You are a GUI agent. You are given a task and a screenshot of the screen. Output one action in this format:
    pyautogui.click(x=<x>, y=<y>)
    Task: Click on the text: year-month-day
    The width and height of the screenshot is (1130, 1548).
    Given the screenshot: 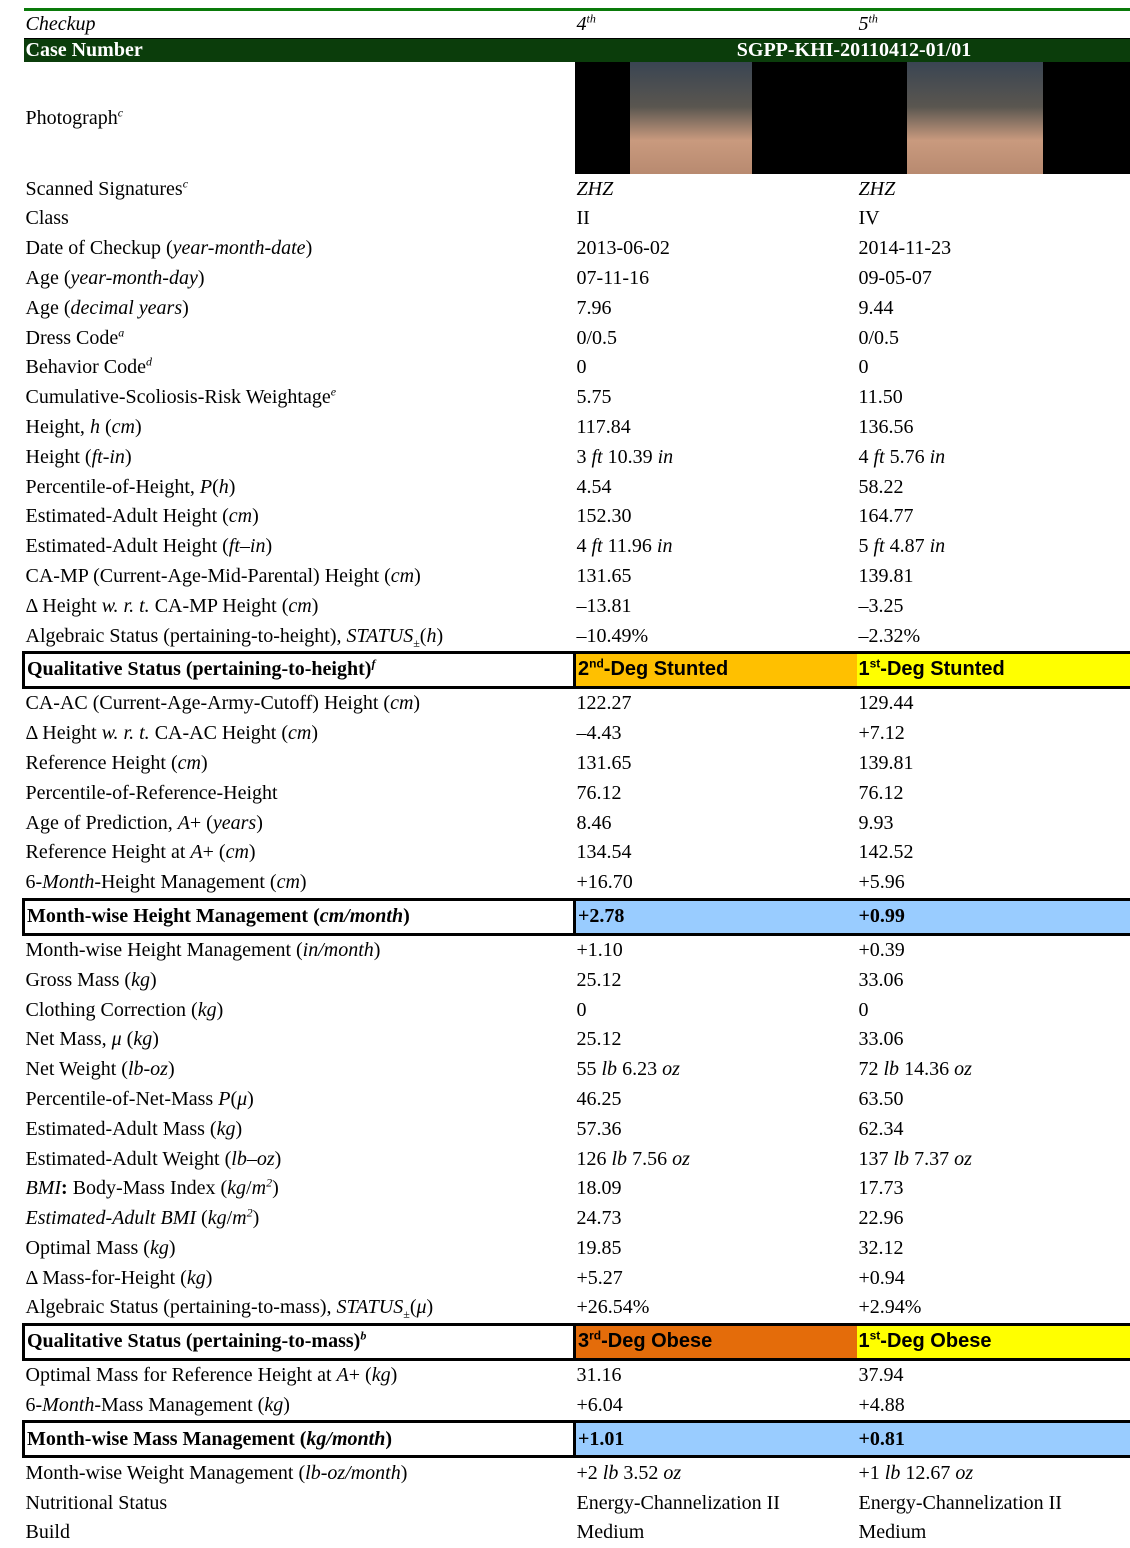 What is the action you would take?
    pyautogui.click(x=133, y=278)
    